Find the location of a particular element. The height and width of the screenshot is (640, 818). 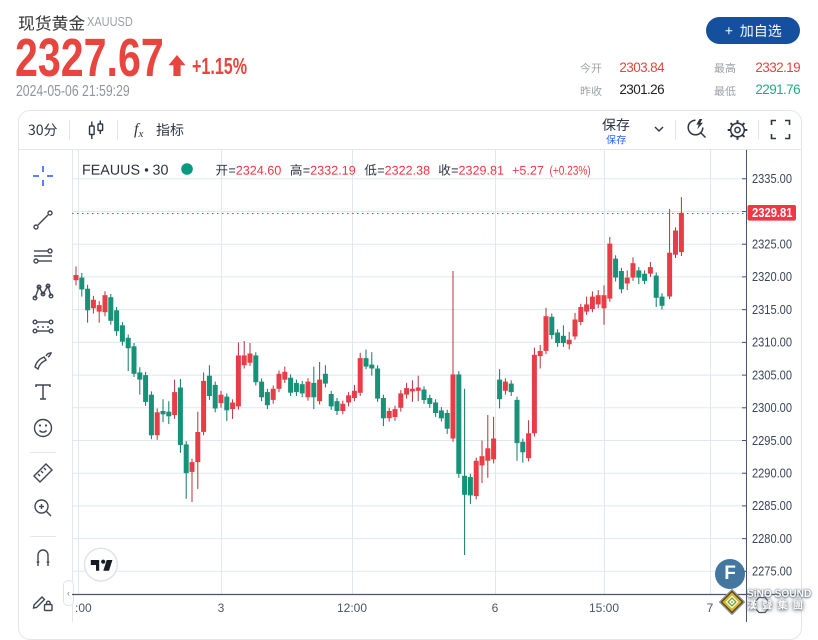

svg-text: :00 is located at coordinates (83, 608).